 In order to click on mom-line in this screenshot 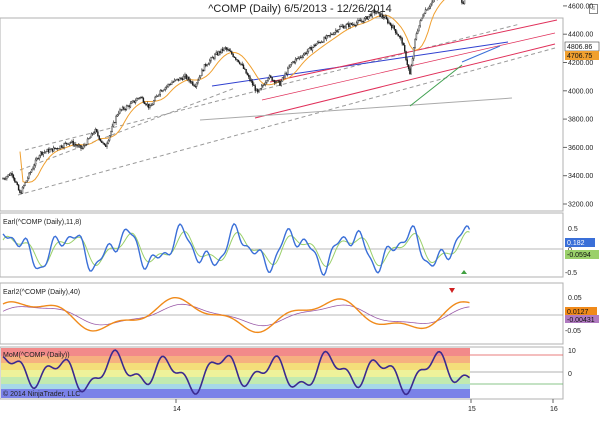, I will do `click(236, 372)`.